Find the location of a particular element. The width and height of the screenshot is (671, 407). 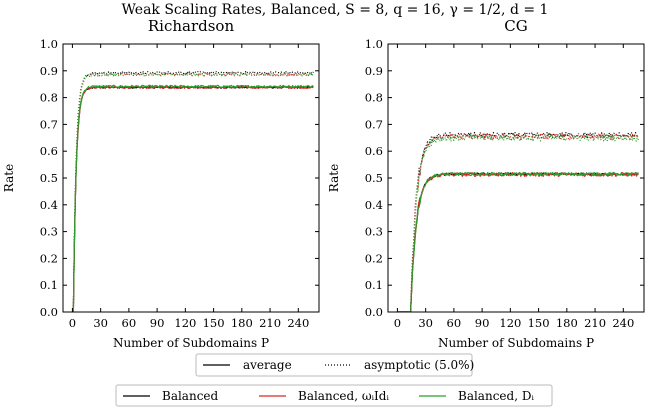

legend-balanced-omega-label: Balanced, ωᵢIdᵢ is located at coordinates (343, 396).